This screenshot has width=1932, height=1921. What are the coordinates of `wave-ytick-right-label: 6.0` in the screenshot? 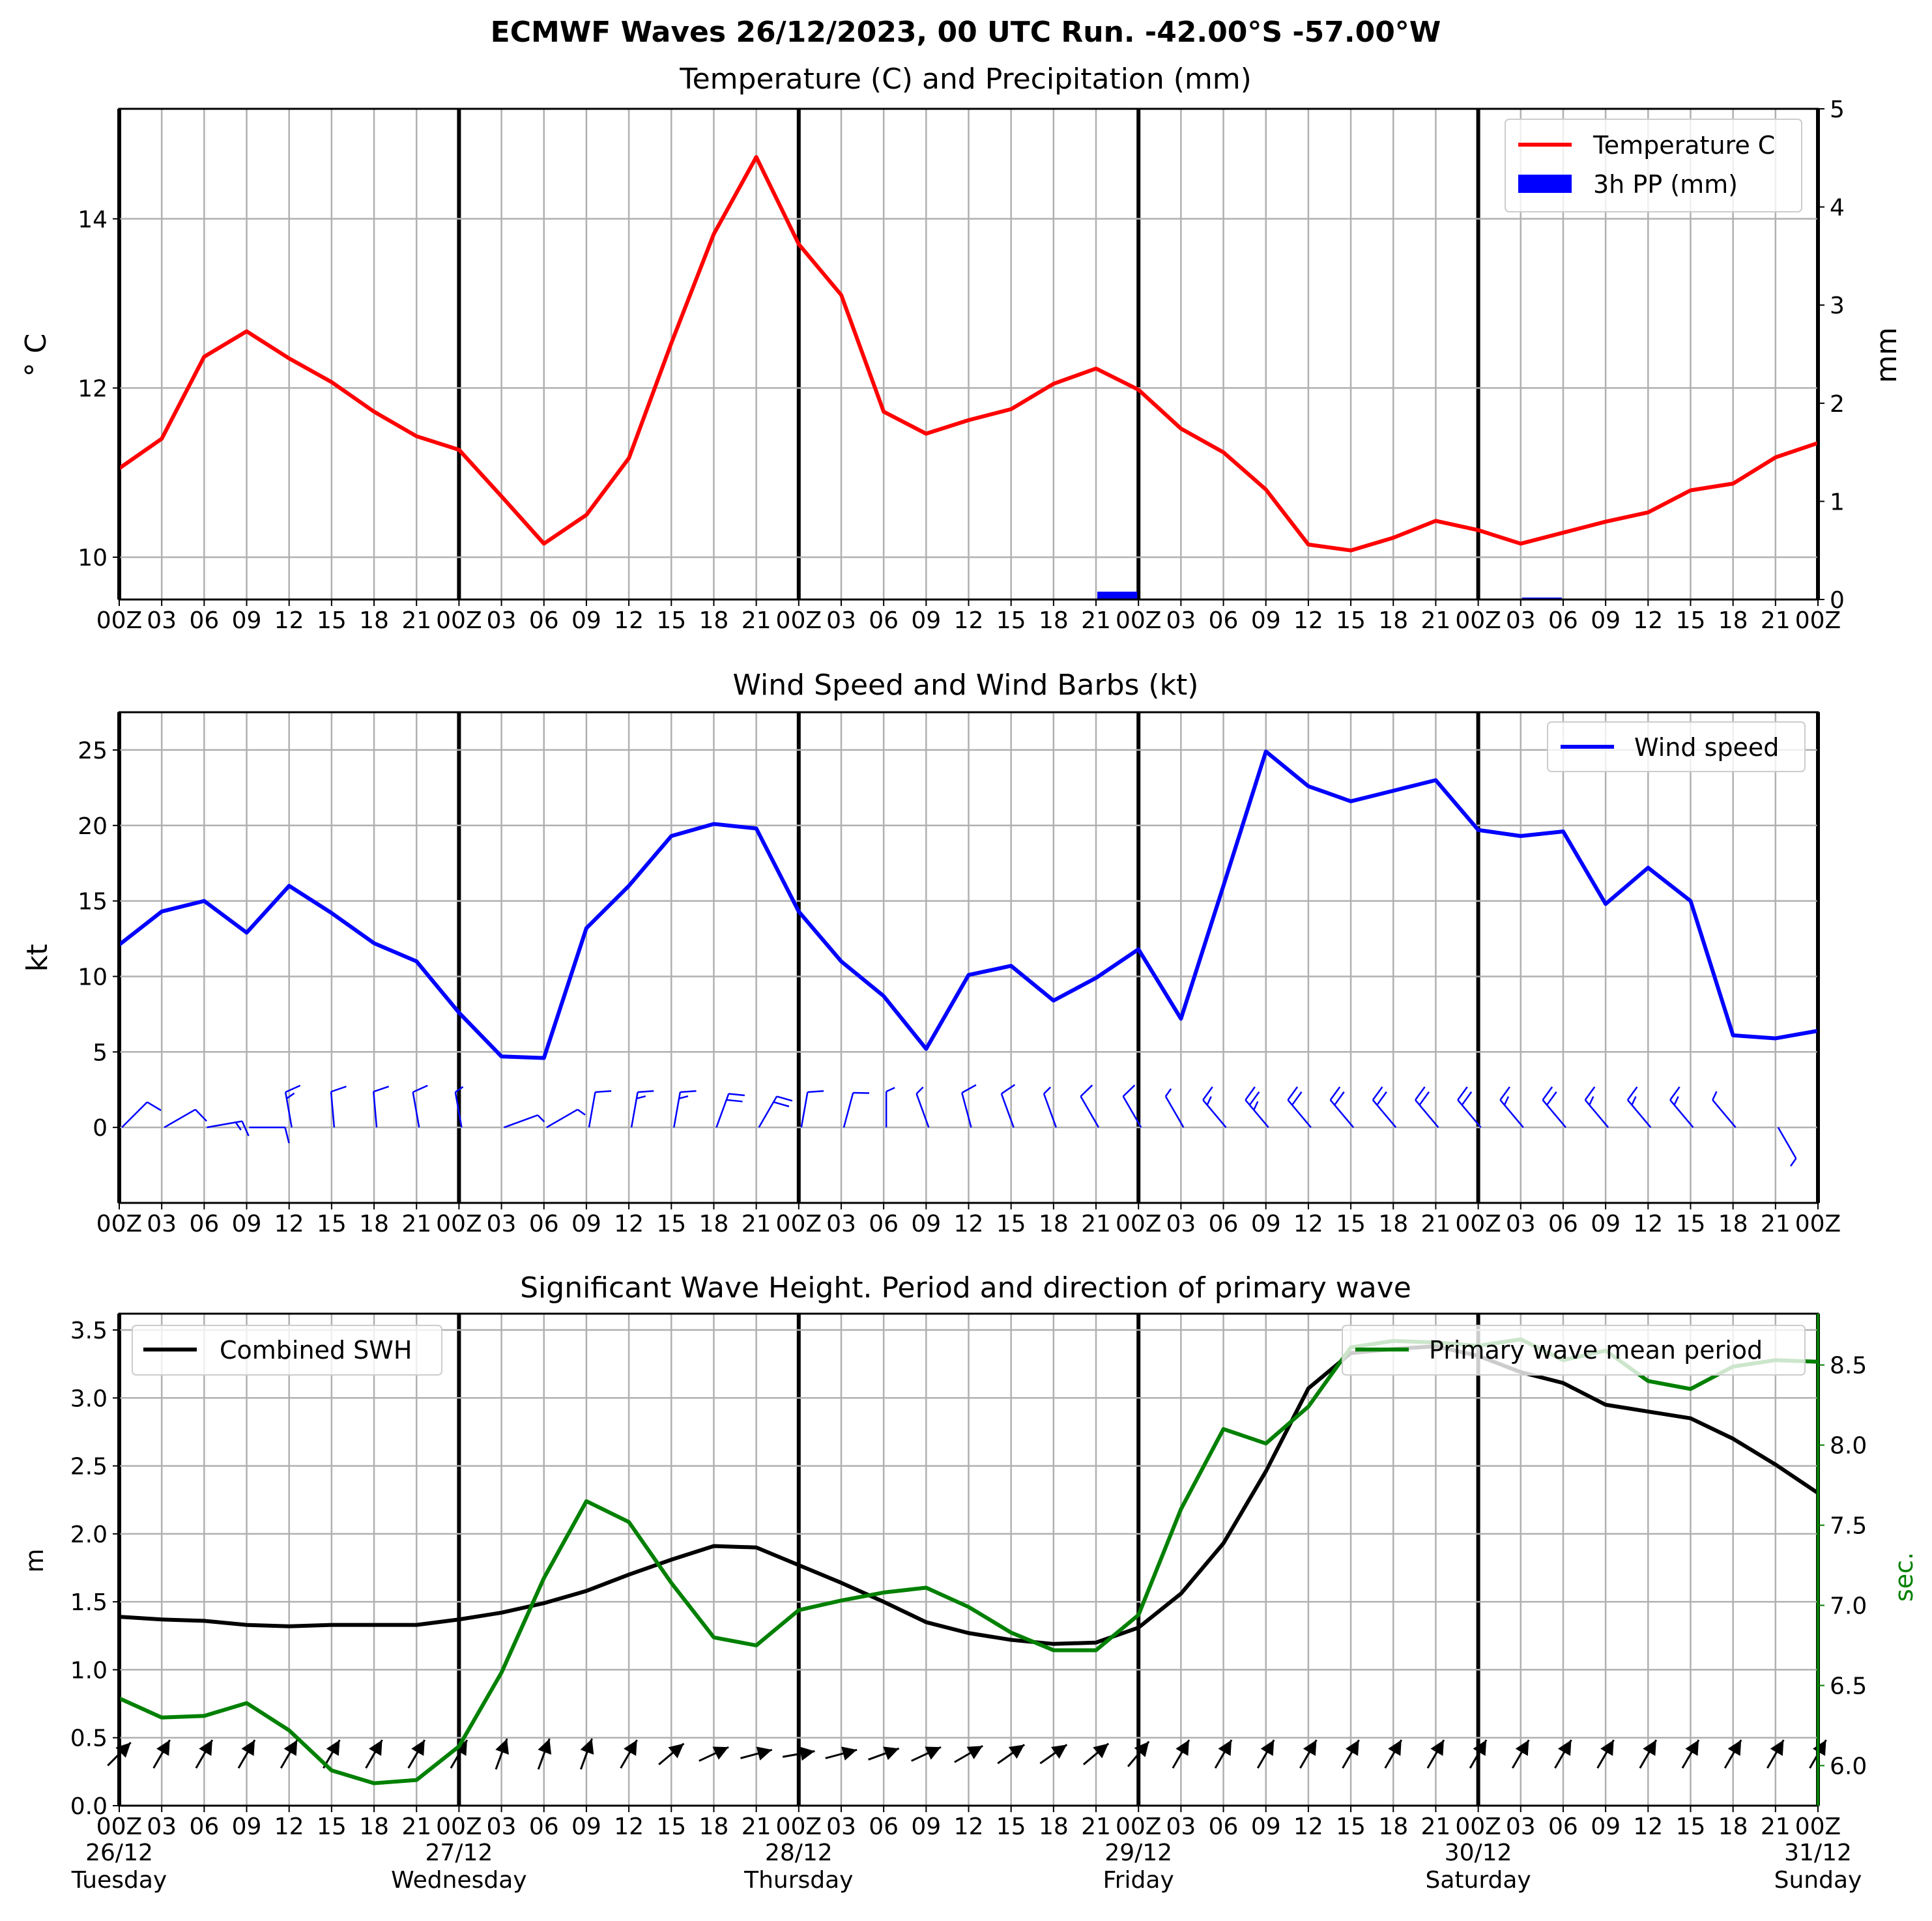 It's located at (1848, 1767).